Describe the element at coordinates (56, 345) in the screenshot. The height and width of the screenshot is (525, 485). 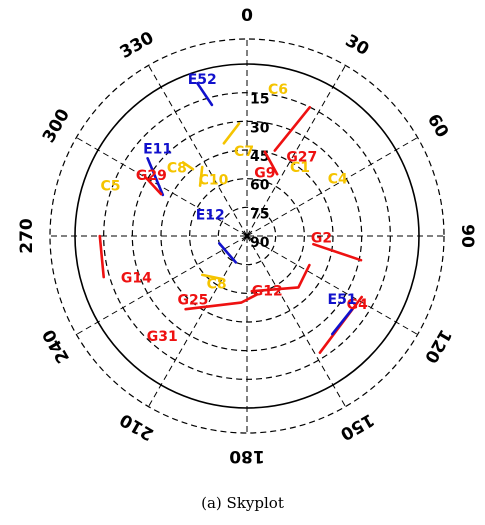
I see `azimuth-label-240: 240` at that location.